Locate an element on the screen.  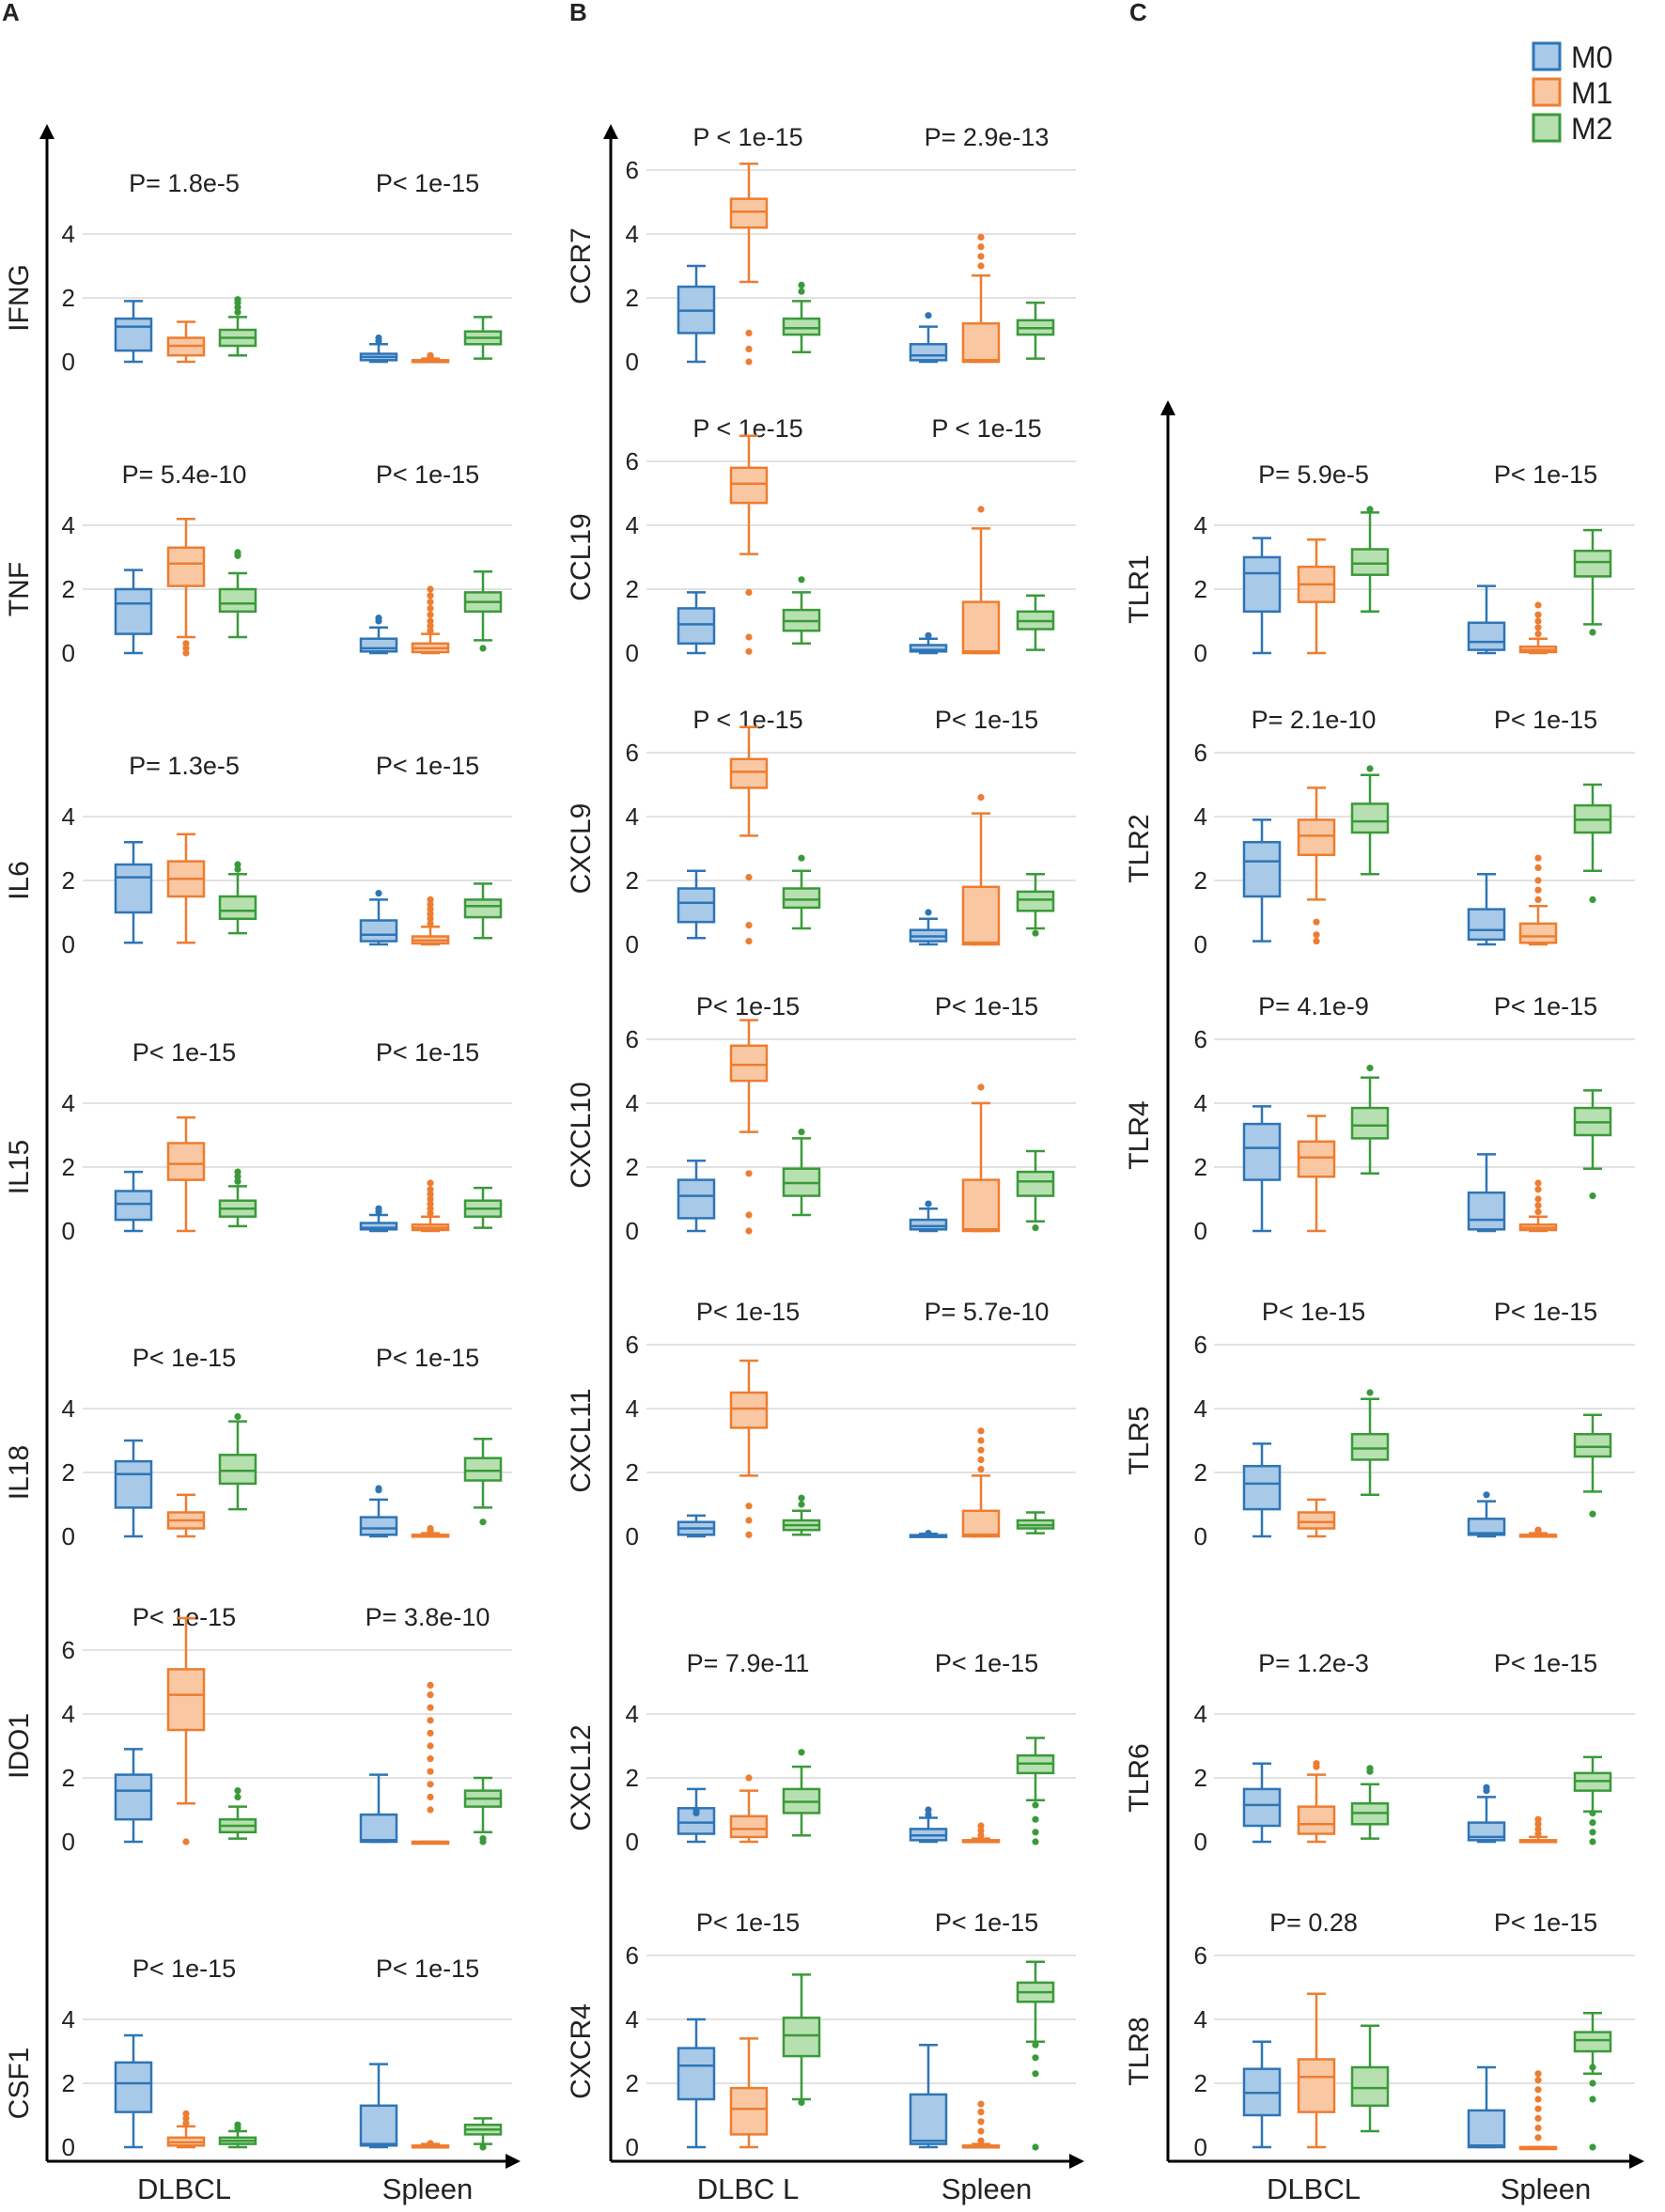
p-value-label: P < 1e-15 is located at coordinates (747, 137).